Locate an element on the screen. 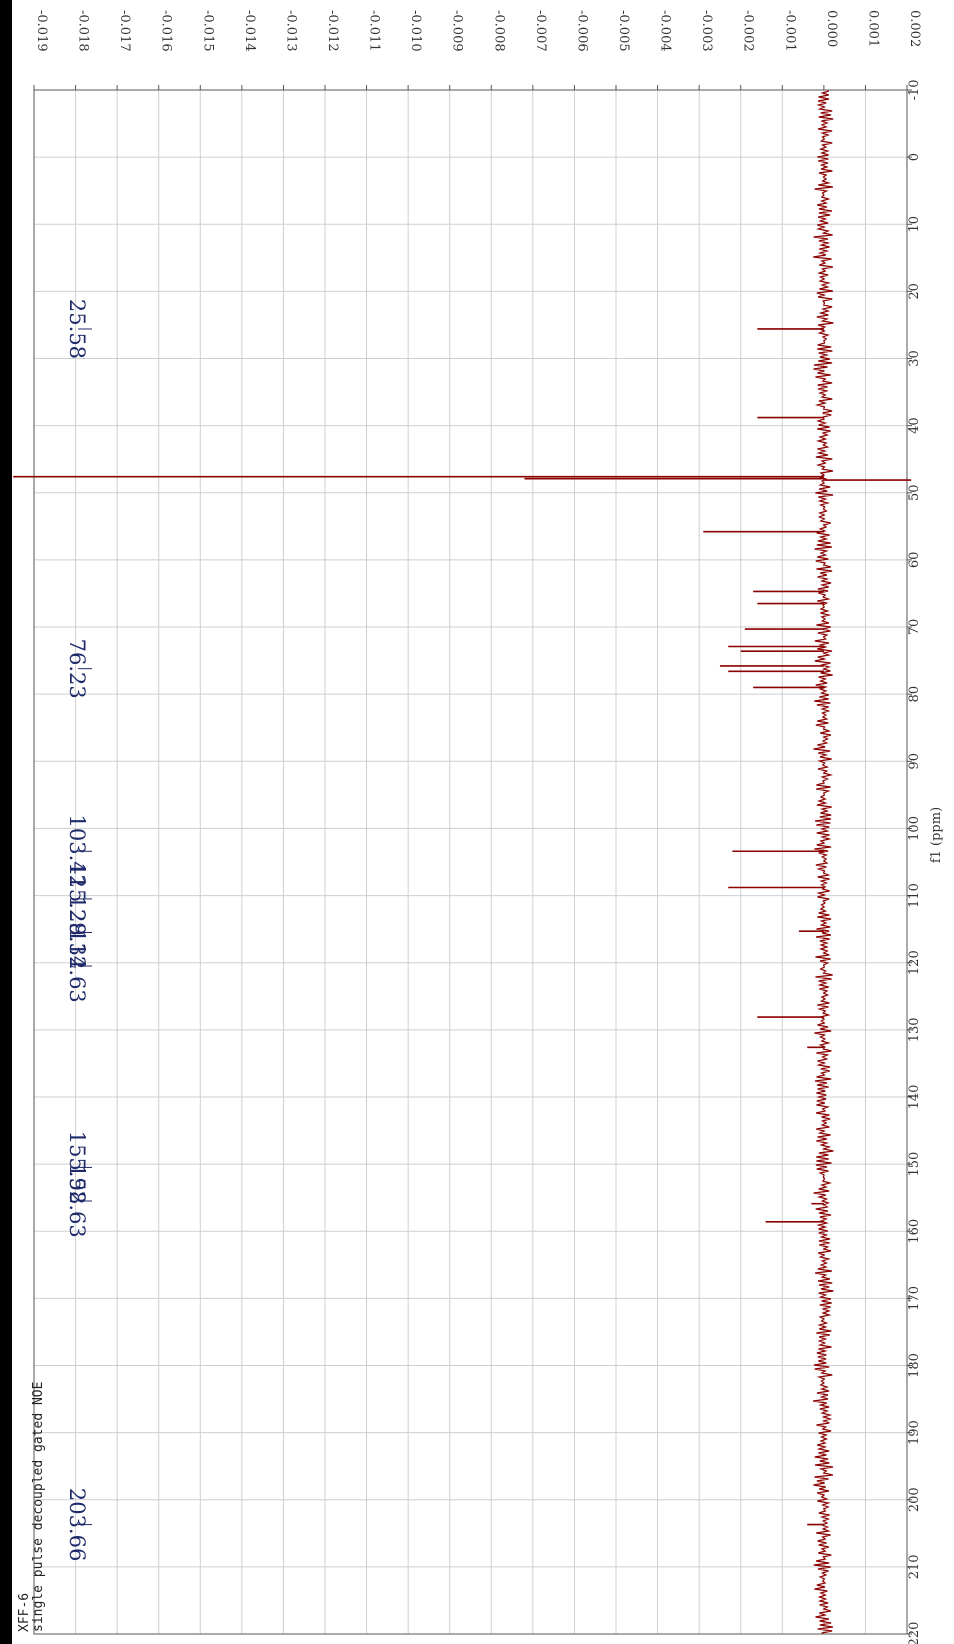 This screenshot has height=1644, width=954. intensity-tick-label: 0.001 is located at coordinates (872, 28).